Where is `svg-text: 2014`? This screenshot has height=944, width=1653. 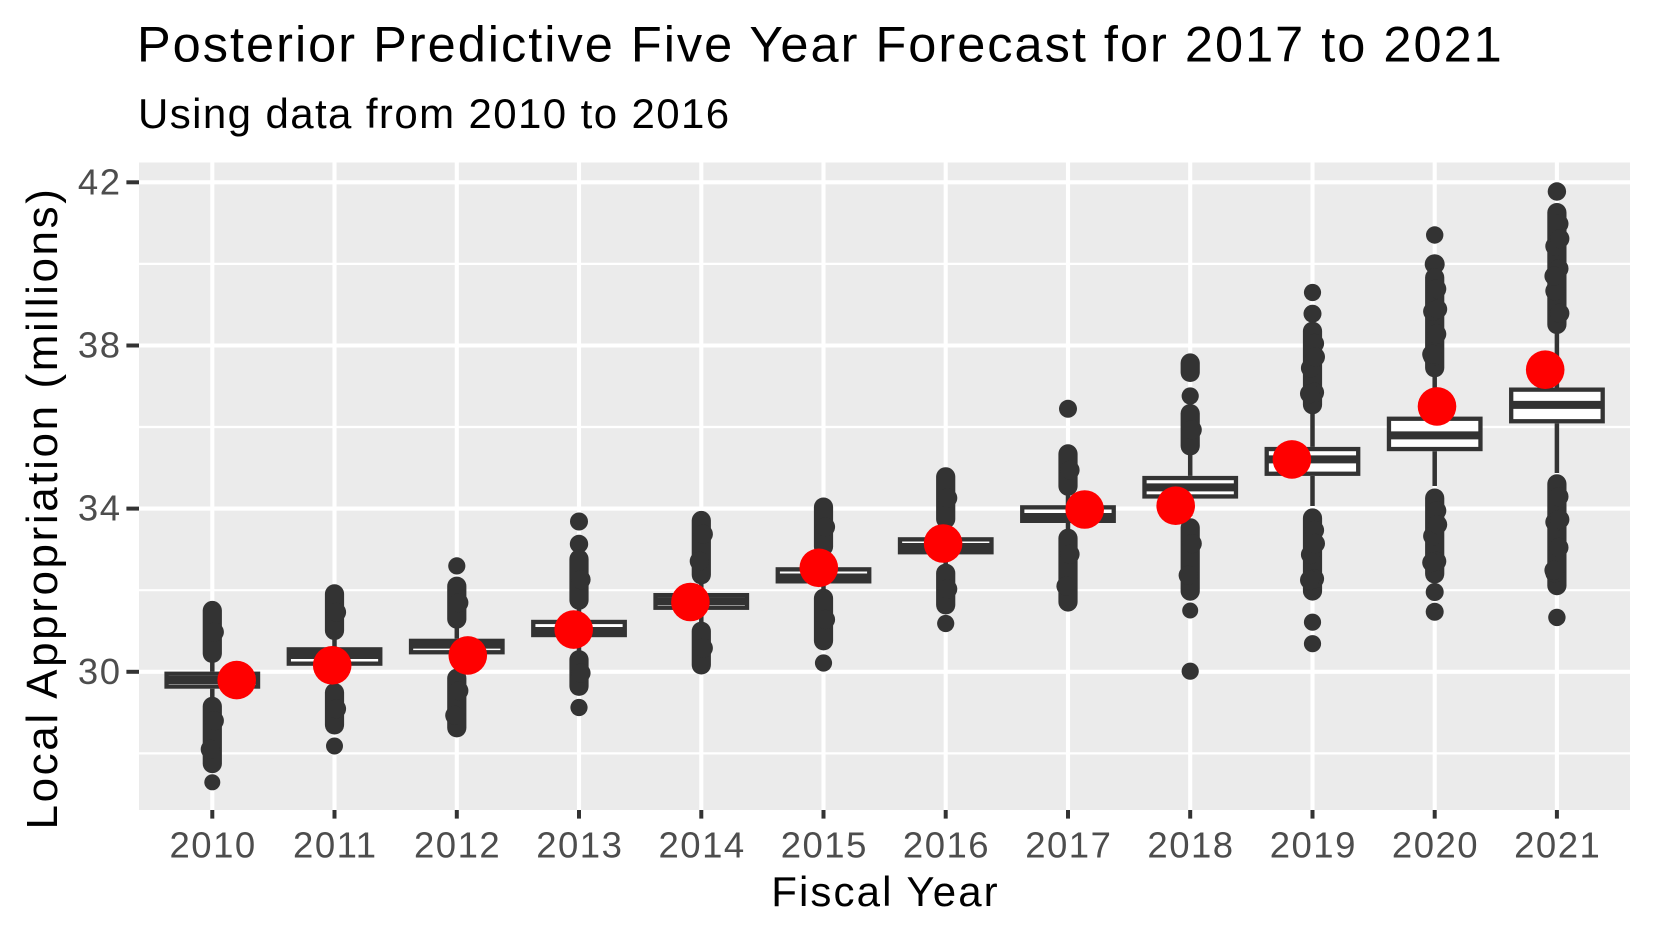 svg-text: 2014 is located at coordinates (701, 845).